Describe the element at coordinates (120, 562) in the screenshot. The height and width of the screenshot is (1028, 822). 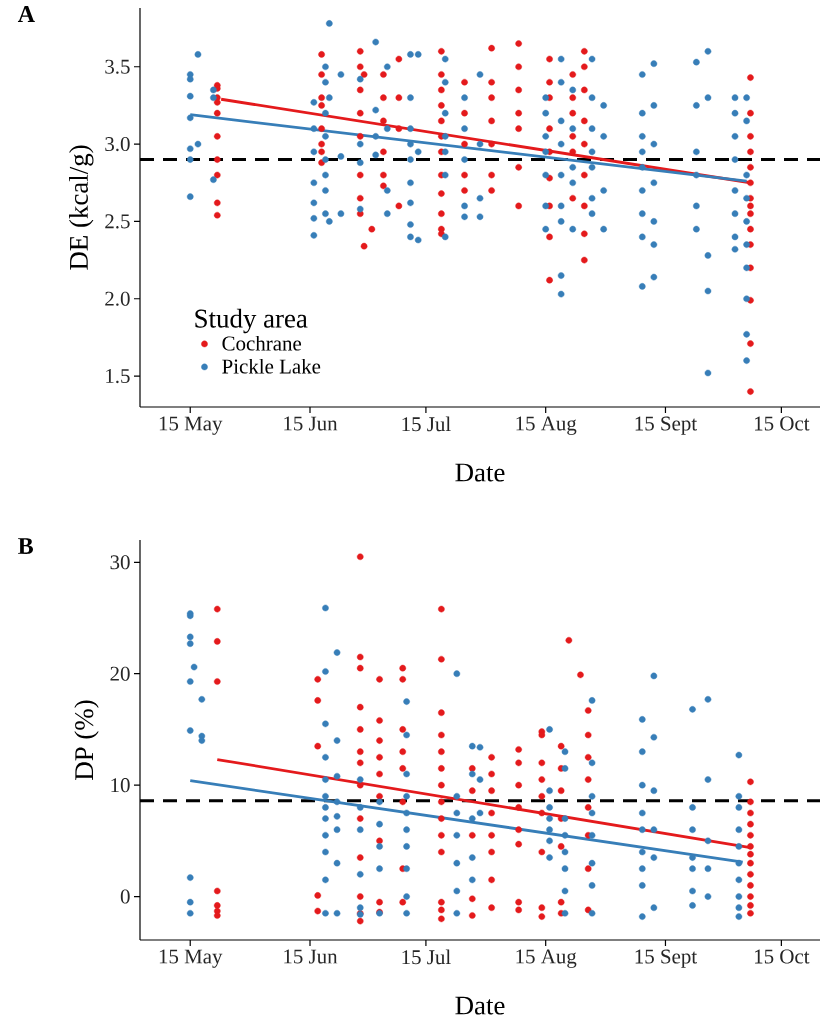
I see `y-tick-label: 30` at that location.